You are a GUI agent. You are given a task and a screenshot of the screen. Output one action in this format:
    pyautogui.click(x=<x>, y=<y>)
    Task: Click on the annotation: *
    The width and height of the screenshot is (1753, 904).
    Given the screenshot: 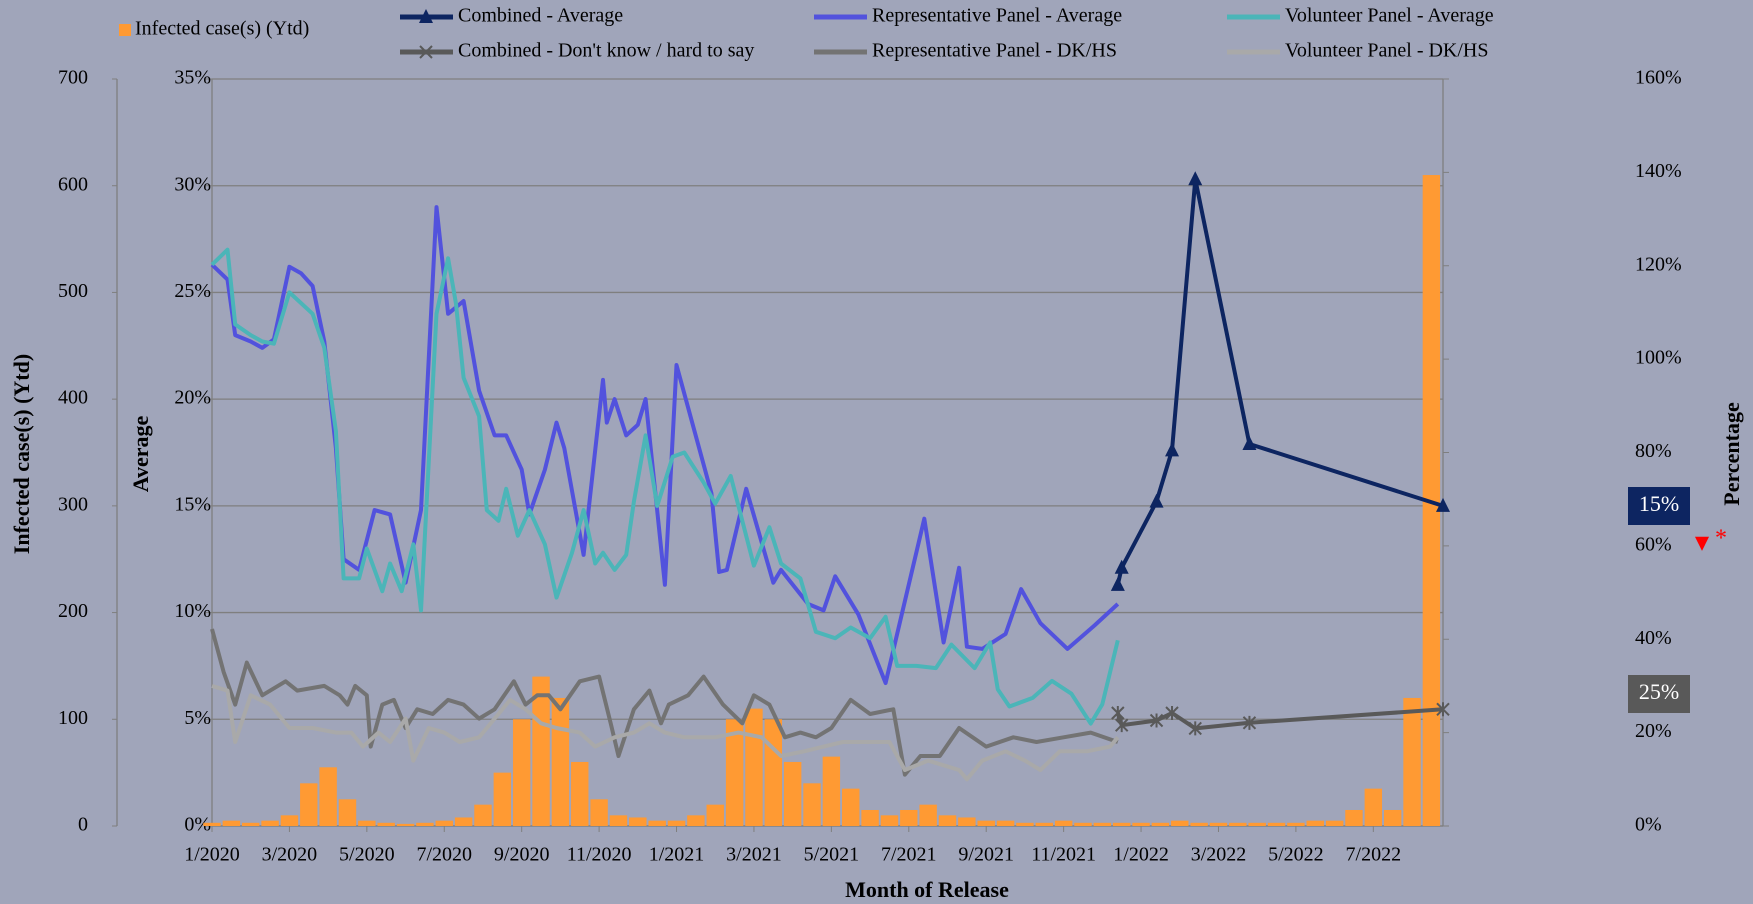 What is the action you would take?
    pyautogui.click(x=1721, y=539)
    